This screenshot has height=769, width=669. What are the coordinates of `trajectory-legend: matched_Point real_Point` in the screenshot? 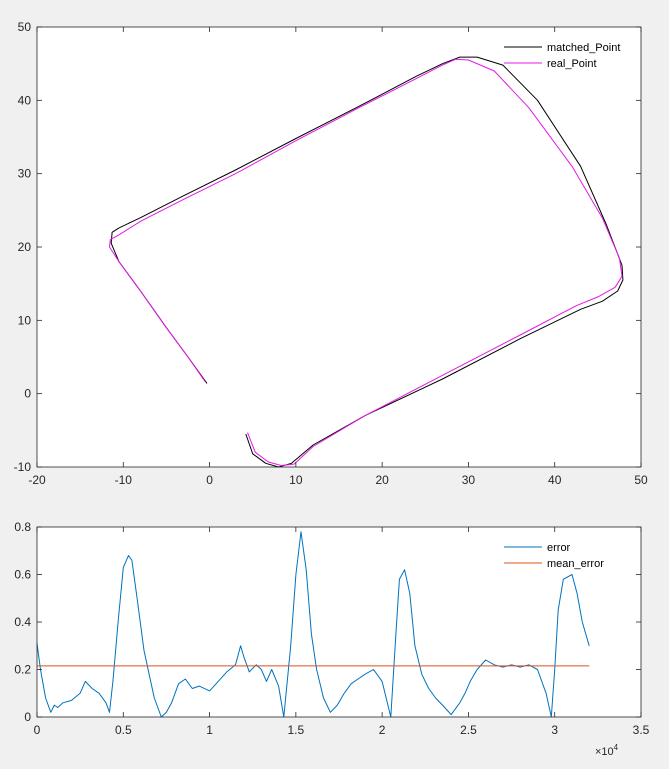 It's located at (562, 56).